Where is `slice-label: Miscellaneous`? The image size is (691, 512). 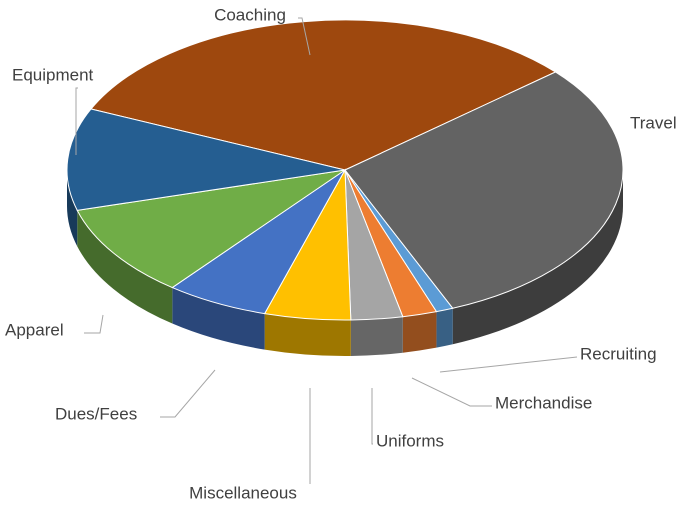
slice-label: Miscellaneous is located at coordinates (243, 492).